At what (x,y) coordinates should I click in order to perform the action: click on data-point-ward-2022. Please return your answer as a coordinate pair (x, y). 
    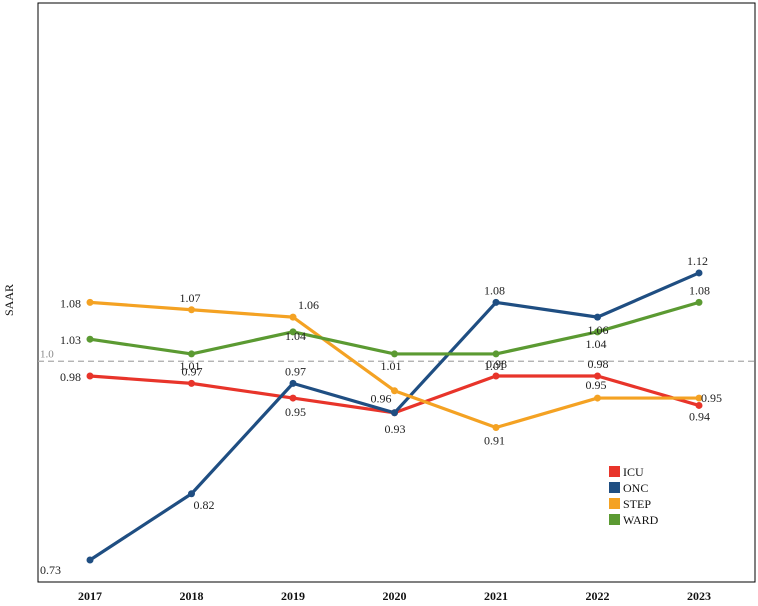
    Looking at the image, I should click on (597, 332).